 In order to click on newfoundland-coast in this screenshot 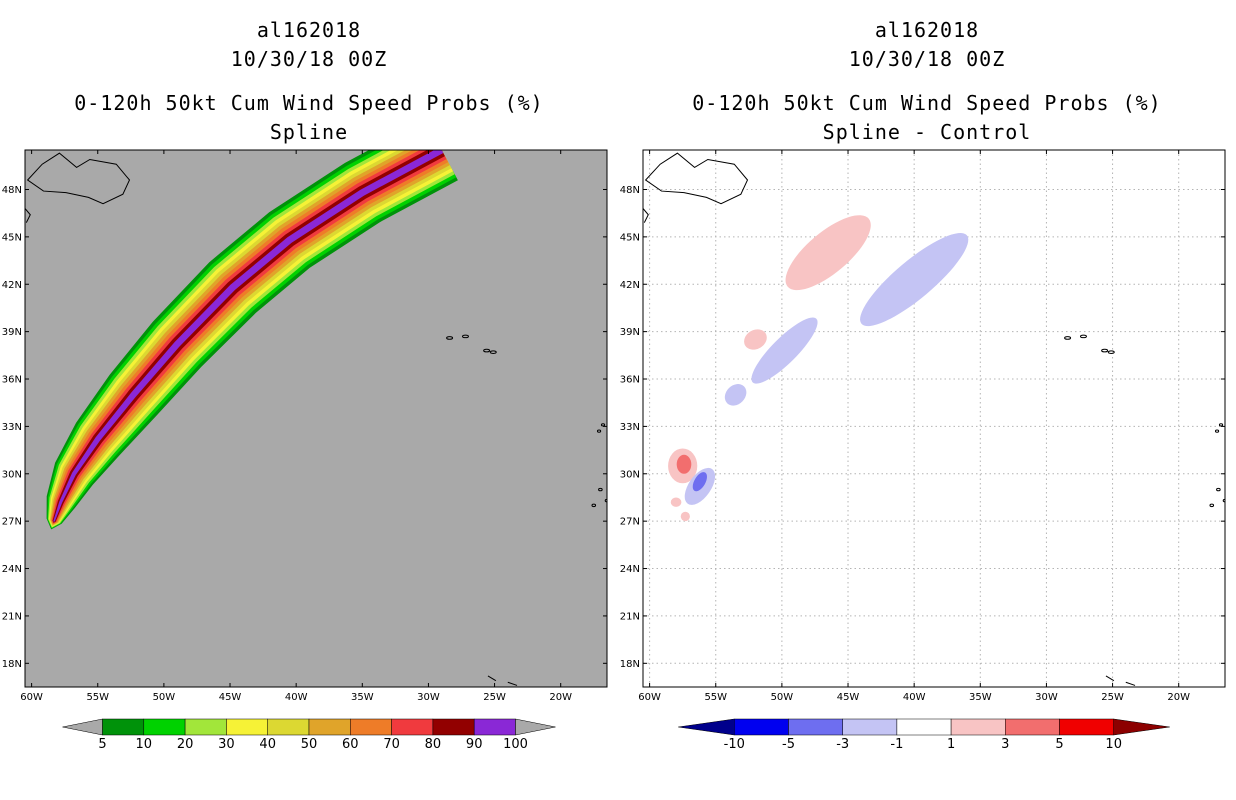, I will do `click(78, 178)`.